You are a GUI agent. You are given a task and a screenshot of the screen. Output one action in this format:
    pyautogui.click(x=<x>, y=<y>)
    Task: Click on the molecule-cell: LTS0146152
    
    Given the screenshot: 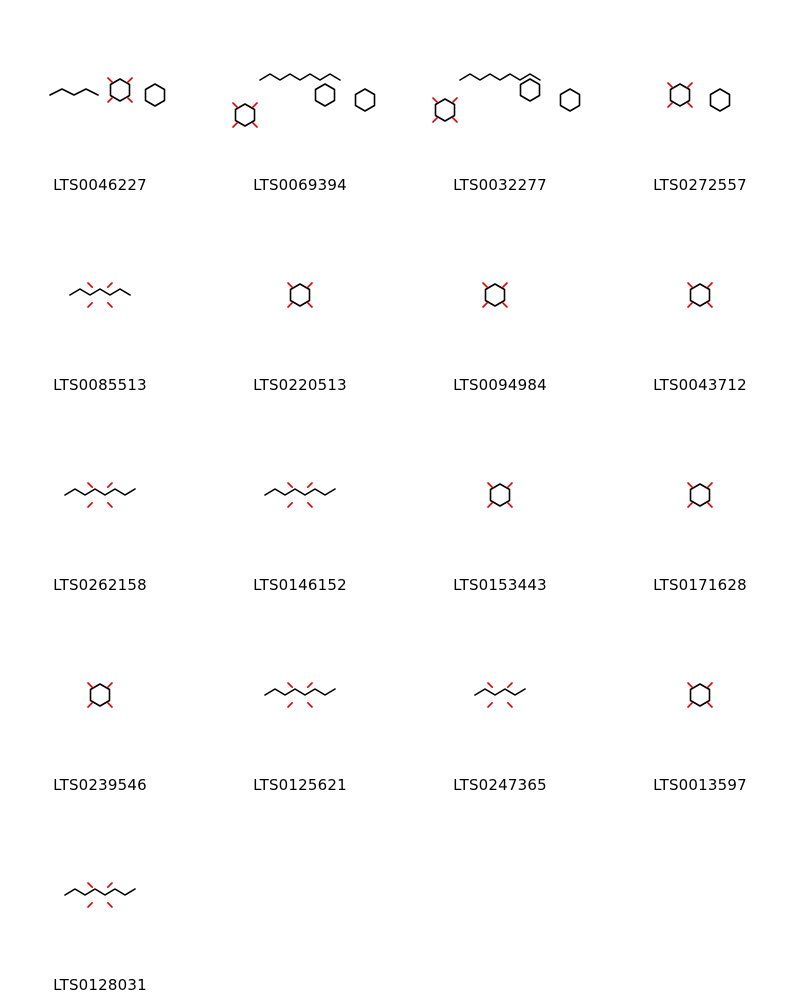 What is the action you would take?
    pyautogui.click(x=300, y=500)
    